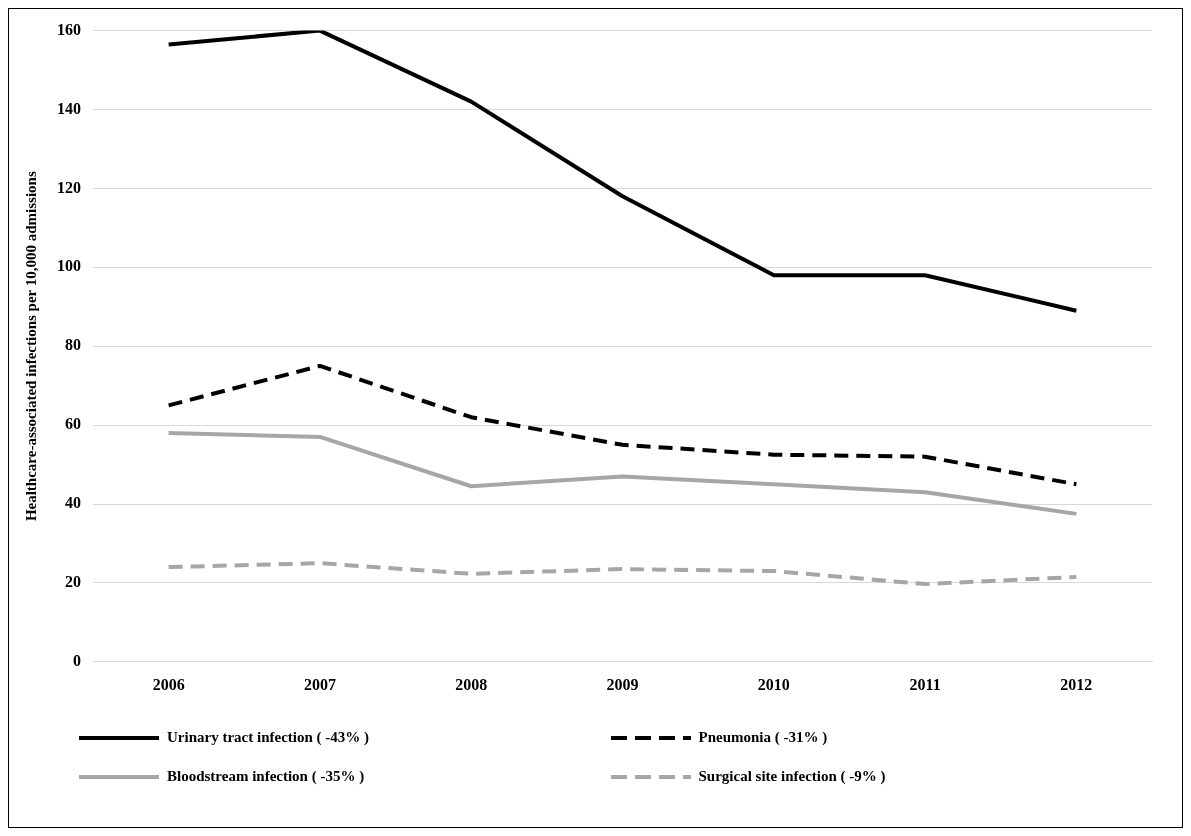  What do you see at coordinates (30, 346) in the screenshot?
I see `y-axis-title: Healthcare-associated infections per 10,000 admissions` at bounding box center [30, 346].